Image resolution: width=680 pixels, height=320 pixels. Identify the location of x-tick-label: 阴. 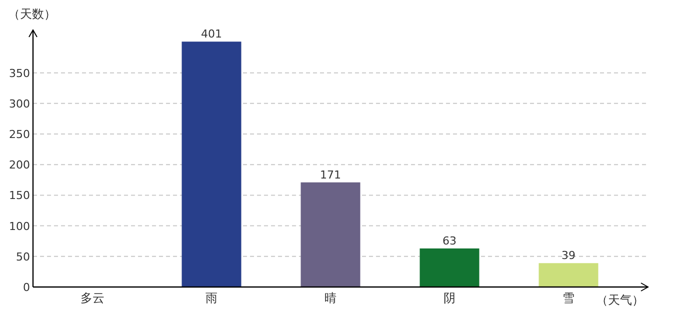
(450, 298).